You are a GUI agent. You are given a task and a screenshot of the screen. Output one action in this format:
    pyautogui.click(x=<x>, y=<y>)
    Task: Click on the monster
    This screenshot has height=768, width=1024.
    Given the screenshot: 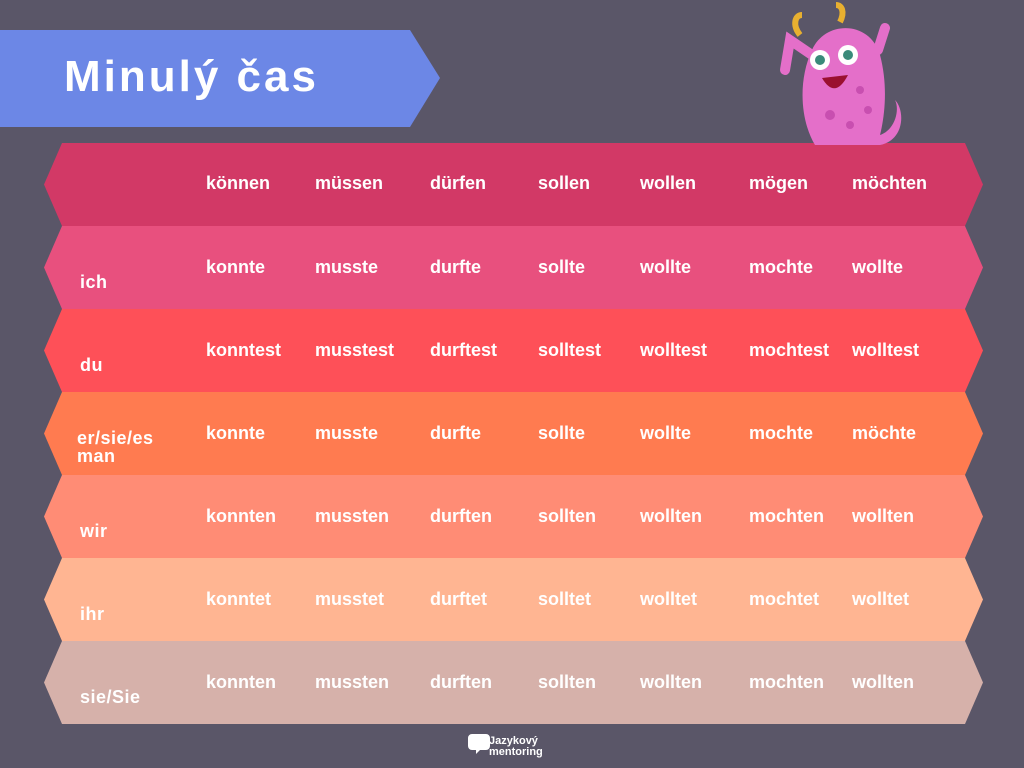 What is the action you would take?
    pyautogui.click(x=841, y=73)
    